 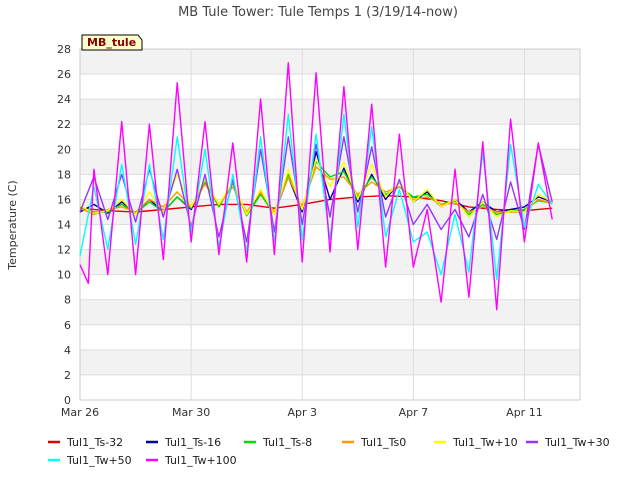 What do you see at coordinates (67, 300) in the screenshot?
I see `y-tick-label: 8` at bounding box center [67, 300].